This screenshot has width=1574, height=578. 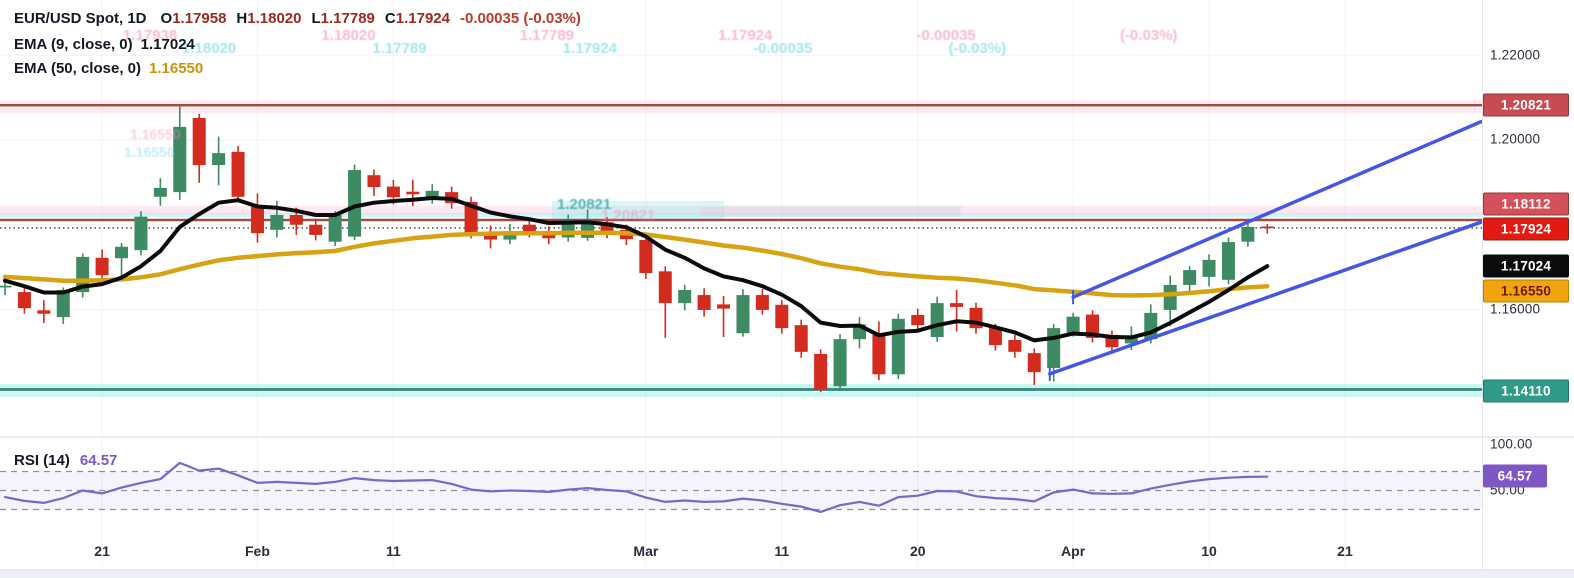 What do you see at coordinates (42, 460) in the screenshot?
I see `rsi-label: RSI (14)` at bounding box center [42, 460].